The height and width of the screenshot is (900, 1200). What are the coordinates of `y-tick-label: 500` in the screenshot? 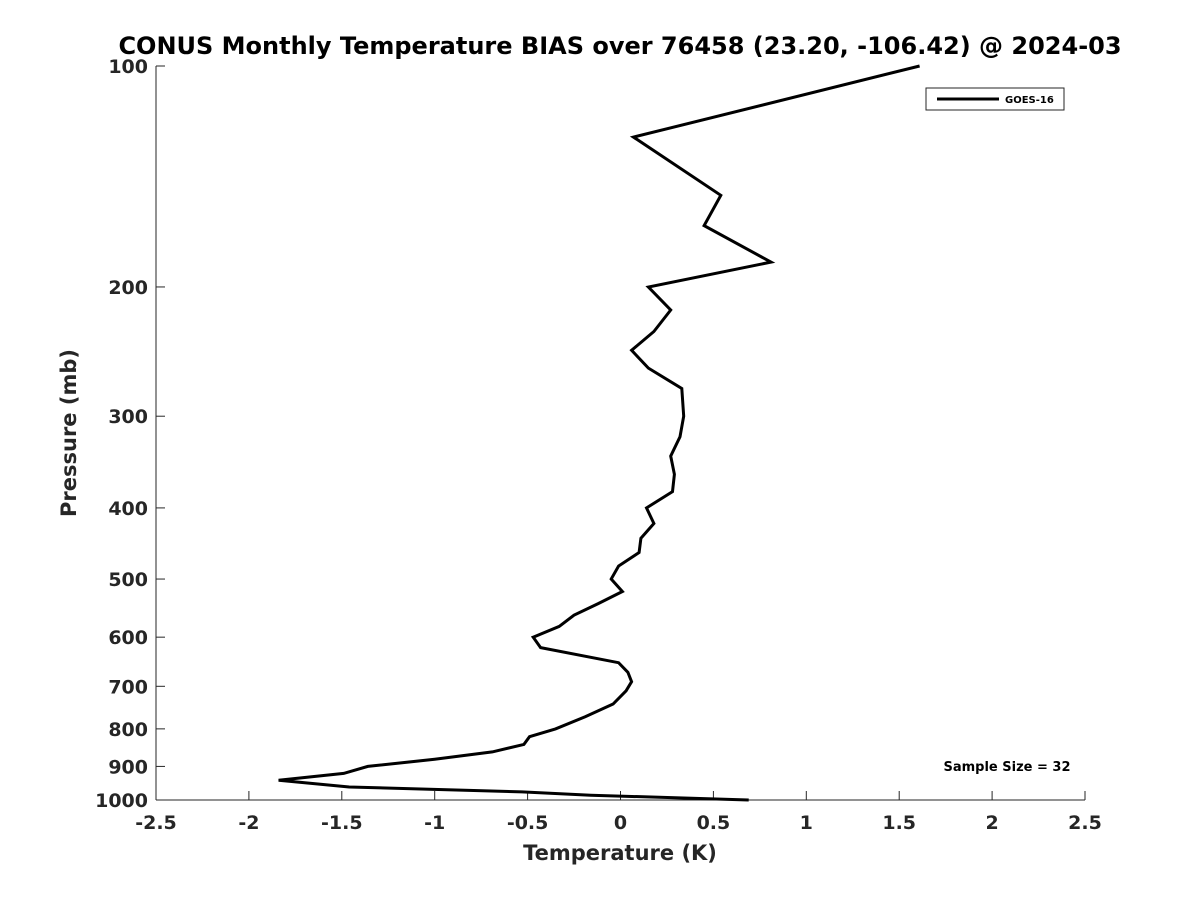 It's located at (128, 580).